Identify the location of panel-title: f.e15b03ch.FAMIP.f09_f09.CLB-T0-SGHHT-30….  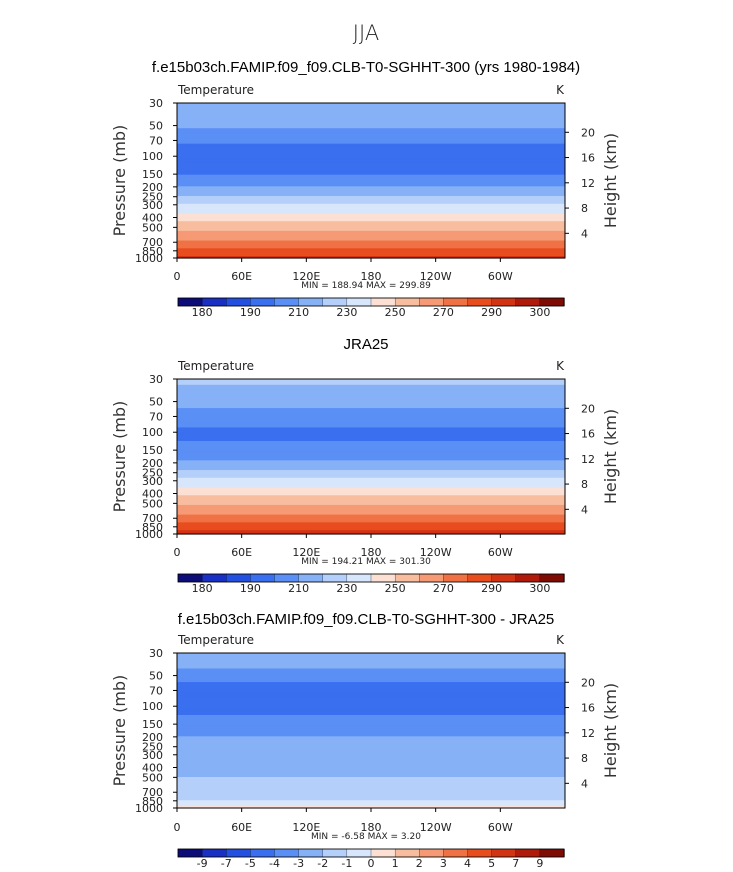
(366, 619).